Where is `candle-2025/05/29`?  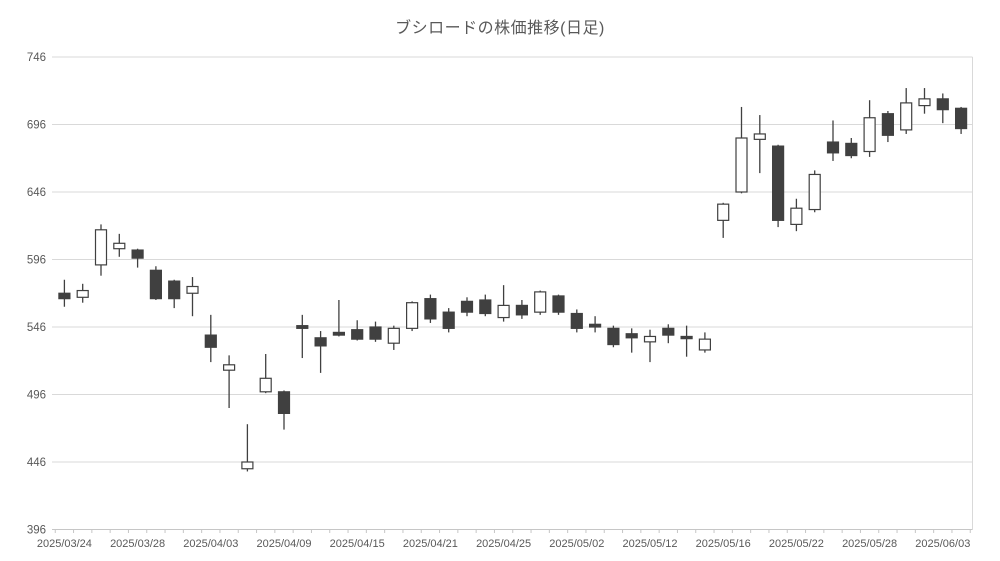
candle-2025/05/29 is located at coordinates (888, 127).